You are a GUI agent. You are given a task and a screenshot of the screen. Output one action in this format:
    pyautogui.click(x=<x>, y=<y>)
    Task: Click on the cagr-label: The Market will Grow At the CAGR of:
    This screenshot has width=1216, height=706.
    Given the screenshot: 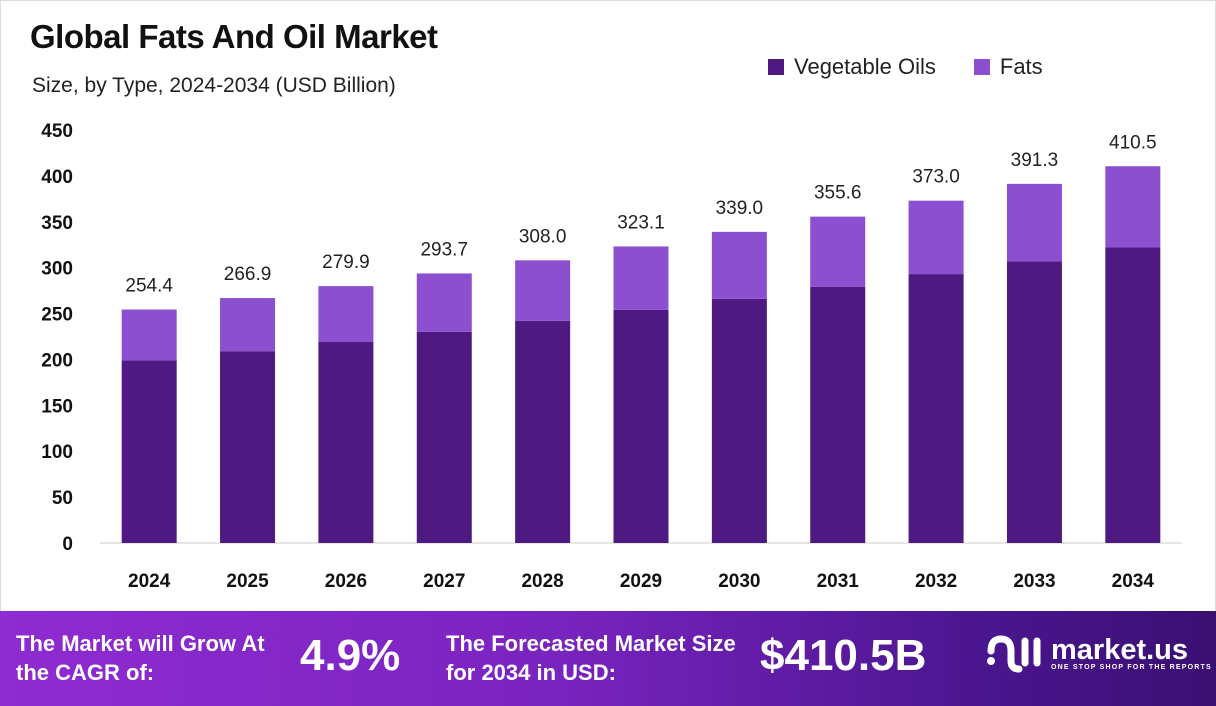 What is the action you would take?
    pyautogui.click(x=140, y=658)
    